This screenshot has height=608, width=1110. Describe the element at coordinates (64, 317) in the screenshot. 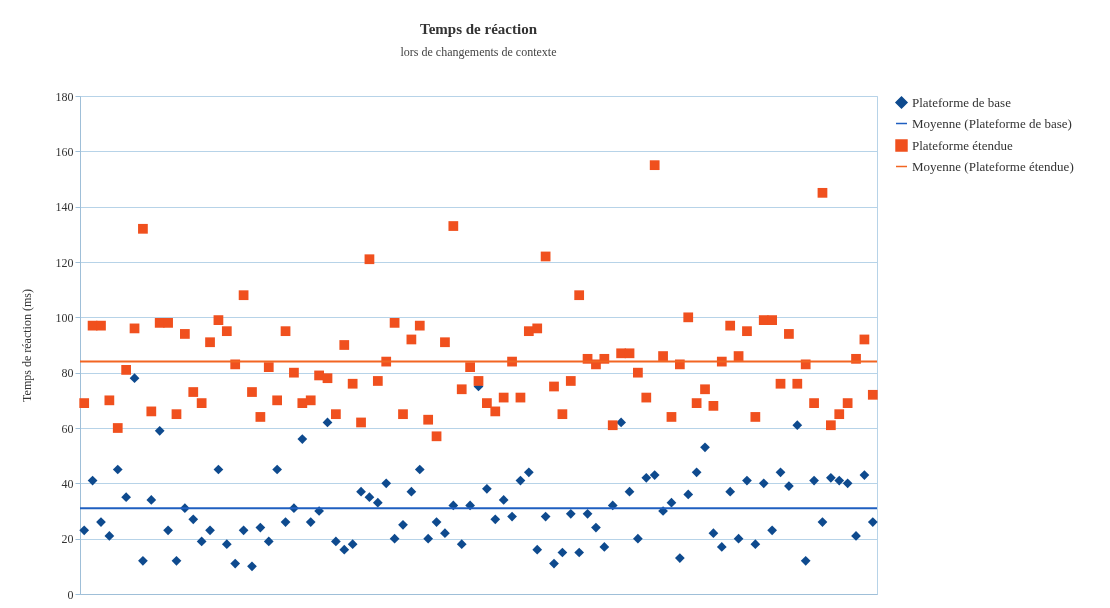

I see `y-tick-label: 100` at that location.